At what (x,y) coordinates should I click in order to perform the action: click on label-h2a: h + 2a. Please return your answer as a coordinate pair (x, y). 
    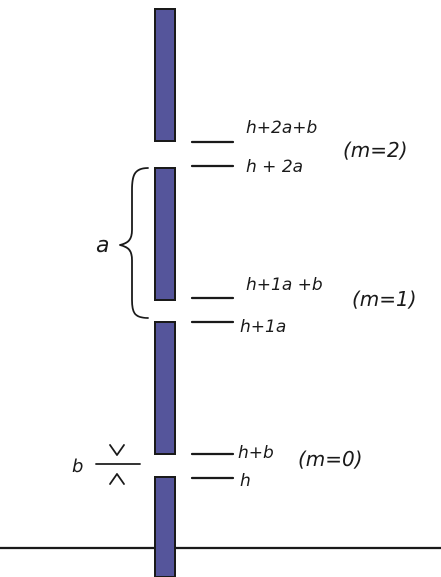
    Looking at the image, I should click on (274, 167).